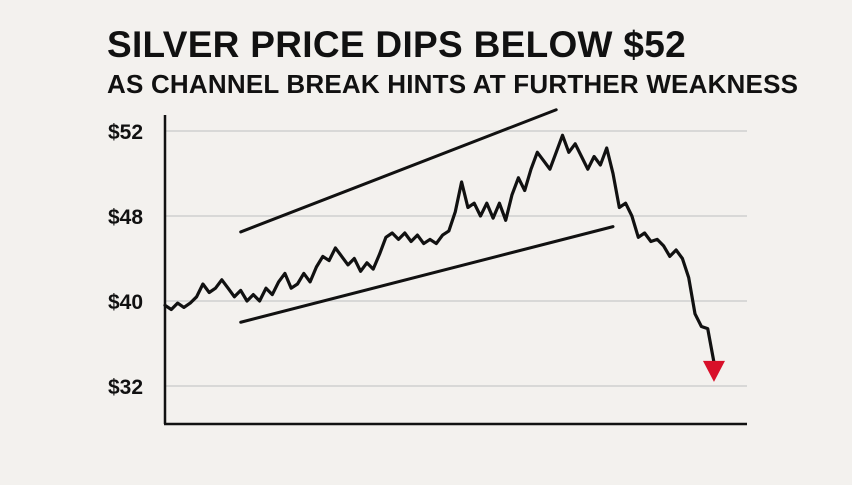 Image resolution: width=852 pixels, height=485 pixels. What do you see at coordinates (125, 132) in the screenshot?
I see `y-tick-label: $52` at bounding box center [125, 132].